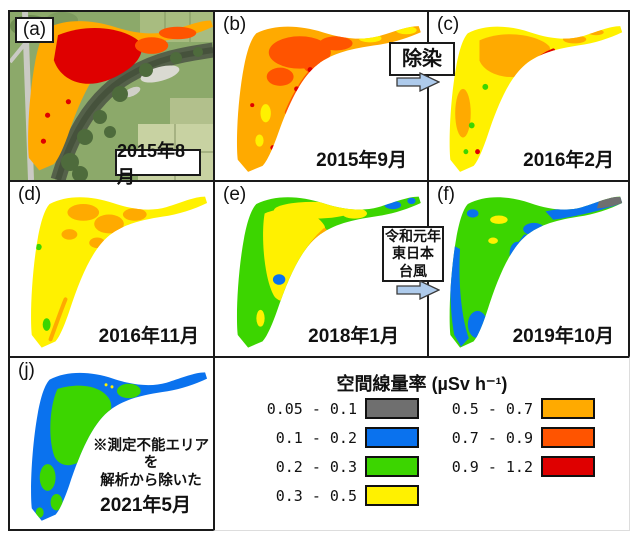  What do you see at coordinates (145, 505) in the screenshot?
I see `panel-date-j: 2021年5月` at bounding box center [145, 505].